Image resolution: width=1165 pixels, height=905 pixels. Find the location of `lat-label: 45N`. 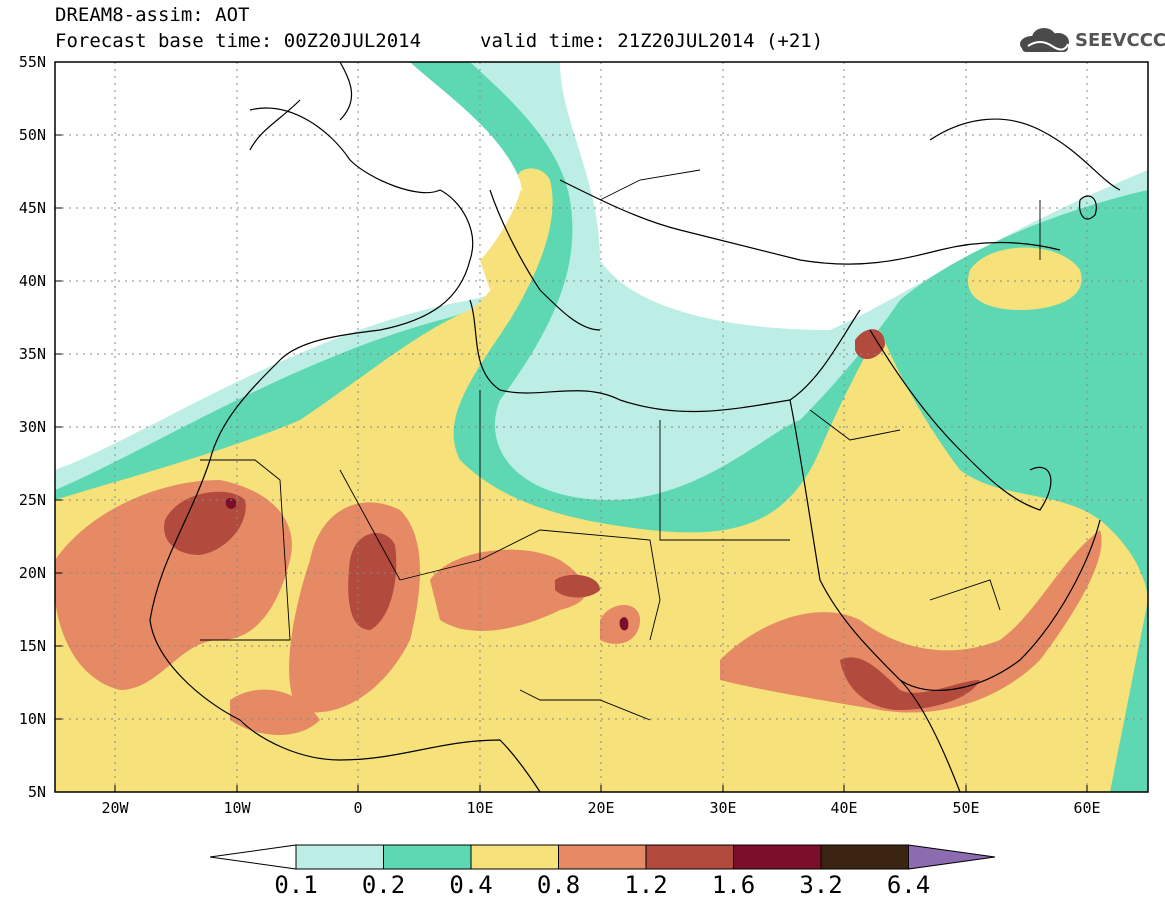

lat-label: 45N is located at coordinates (32, 208).